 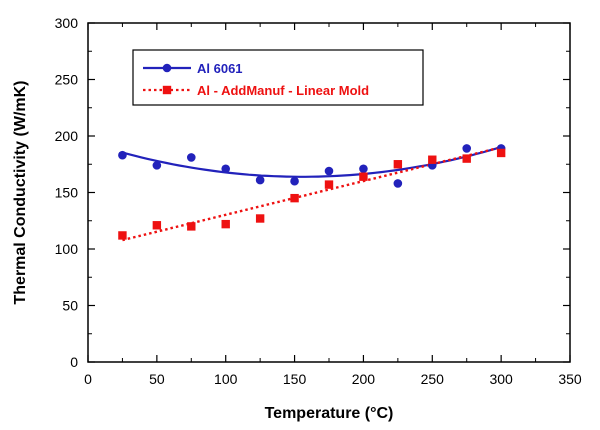 I want to click on legend: Al 6061 Al - AddManuf - Linear Mold, so click(x=278, y=77).